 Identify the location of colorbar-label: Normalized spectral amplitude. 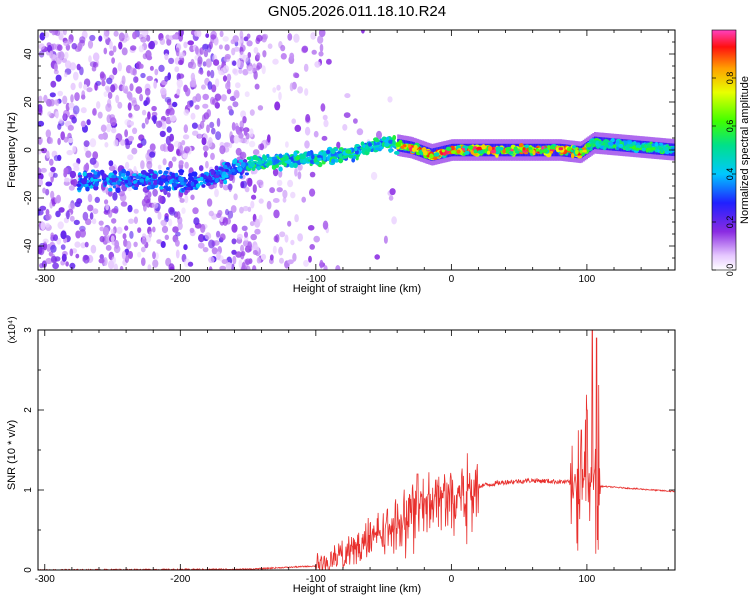
(744, 150).